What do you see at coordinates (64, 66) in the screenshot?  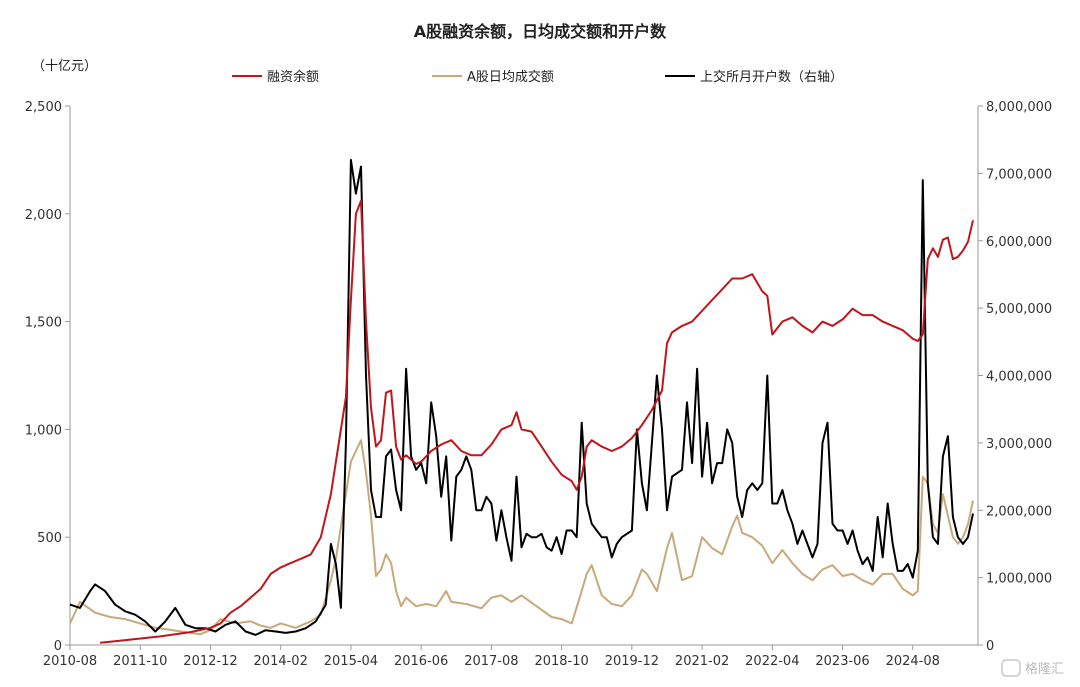 I see `left-axis-unit: （十亿元）` at bounding box center [64, 66].